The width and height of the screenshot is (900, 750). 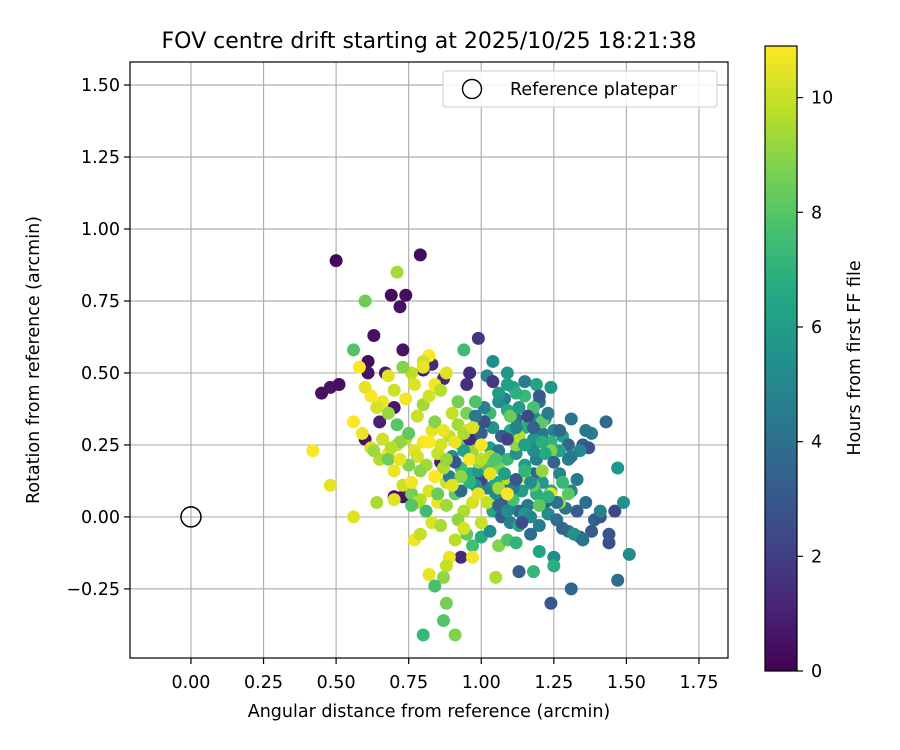 I want to click on y-axis-ticks: −0.25 0.00 0.25 0.50 0.75 1.00 1.25 1.50, so click(x=98, y=338).